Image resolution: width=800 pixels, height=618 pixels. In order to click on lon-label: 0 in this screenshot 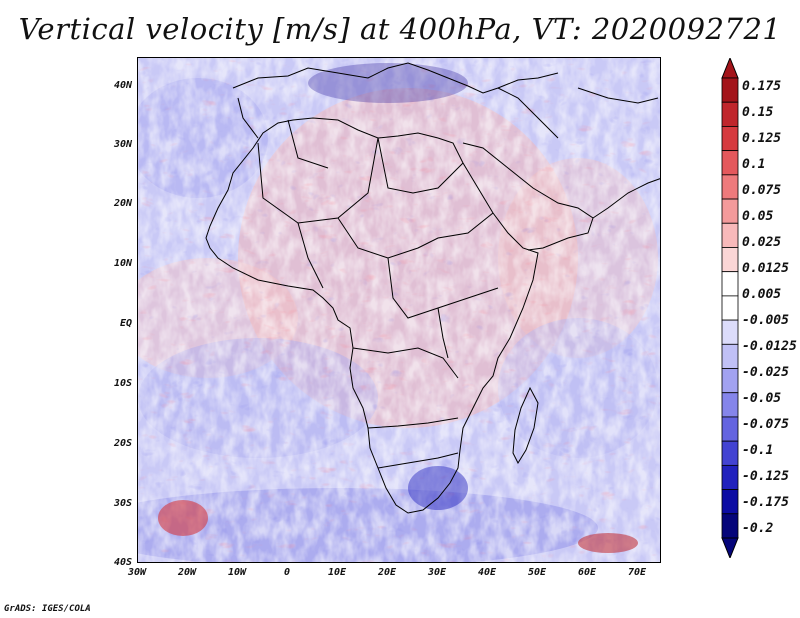, I will do `click(287, 572)`.